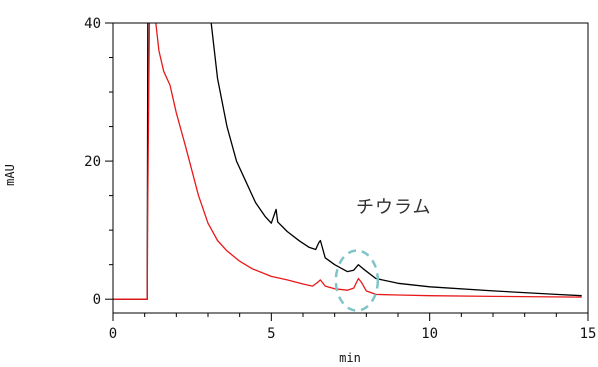  Describe the element at coordinates (429, 334) in the screenshot. I see `x-tick-label: 10` at that location.